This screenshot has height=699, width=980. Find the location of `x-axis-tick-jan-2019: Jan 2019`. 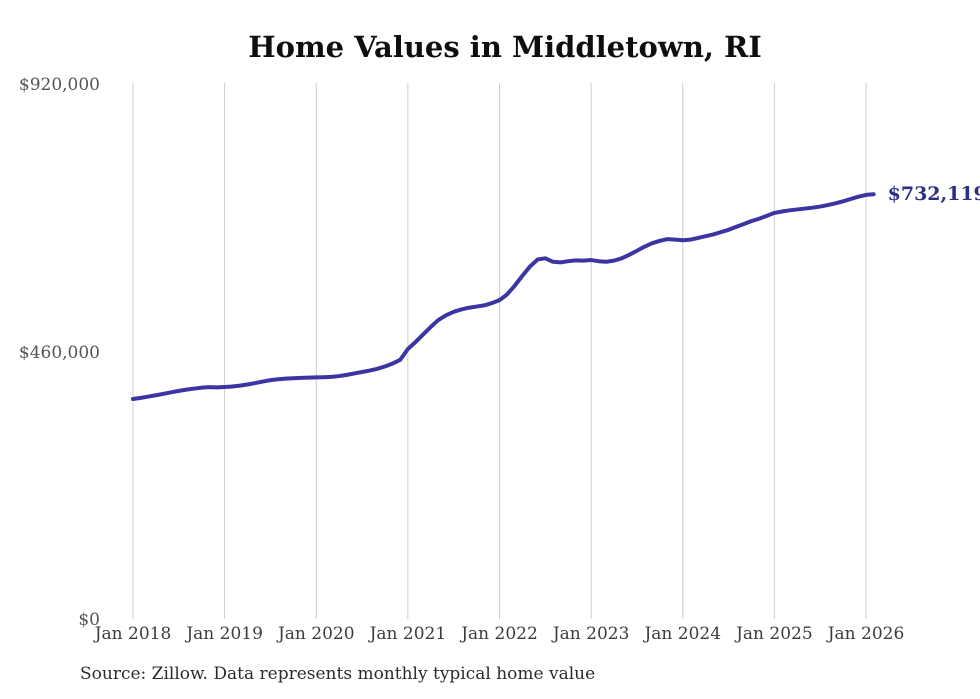

x-axis-tick-jan-2019: Jan 2019 is located at coordinates (224, 634).